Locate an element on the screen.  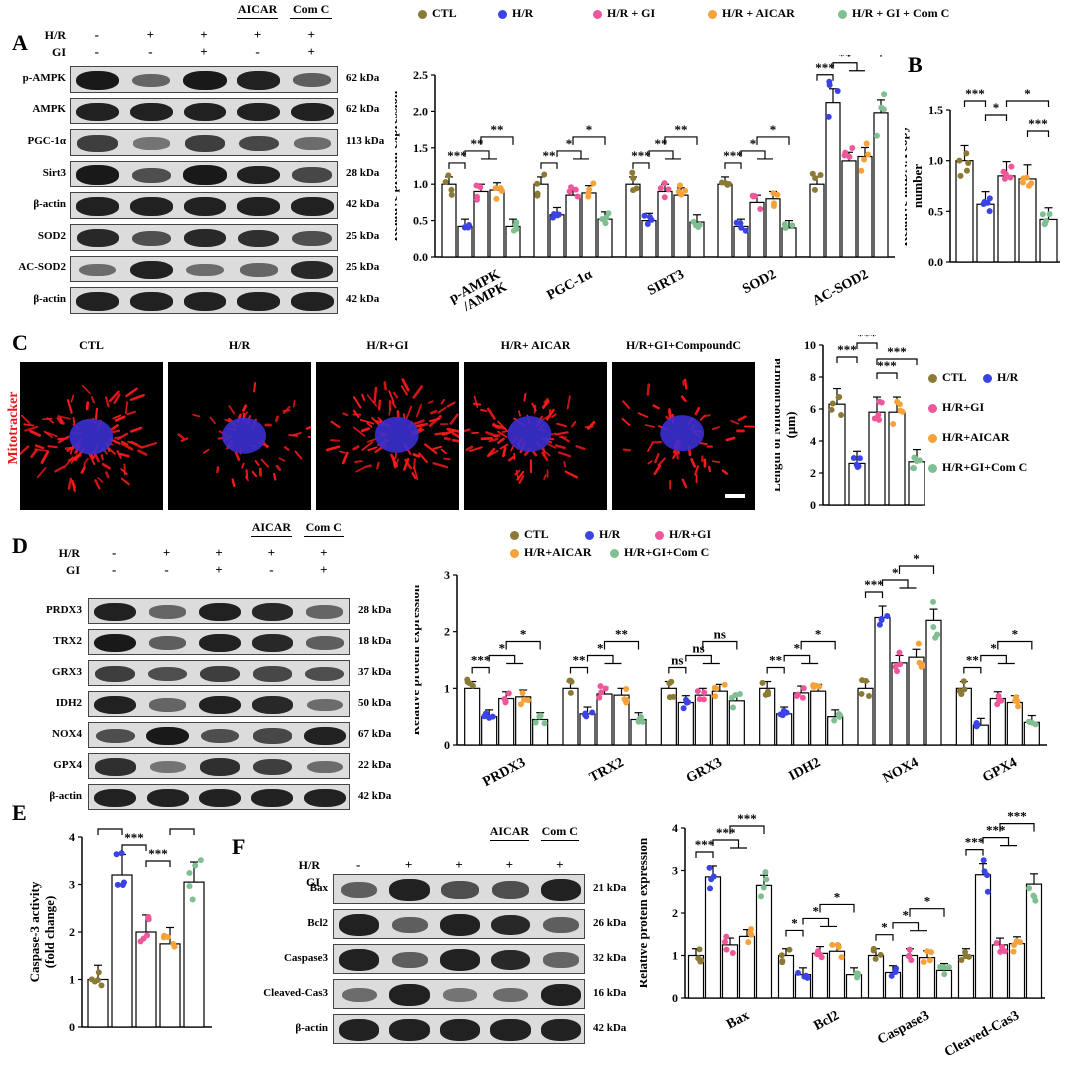
y-tick-label: 1 is located at coordinates (72, 980).